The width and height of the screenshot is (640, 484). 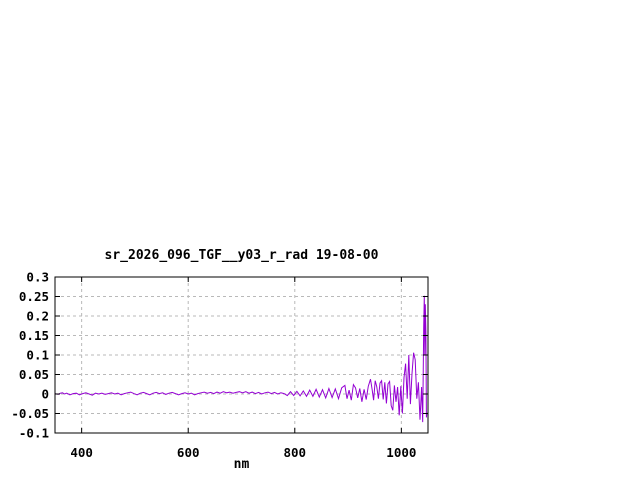 I want to click on y-tick-label: 0.05, so click(x=34, y=374).